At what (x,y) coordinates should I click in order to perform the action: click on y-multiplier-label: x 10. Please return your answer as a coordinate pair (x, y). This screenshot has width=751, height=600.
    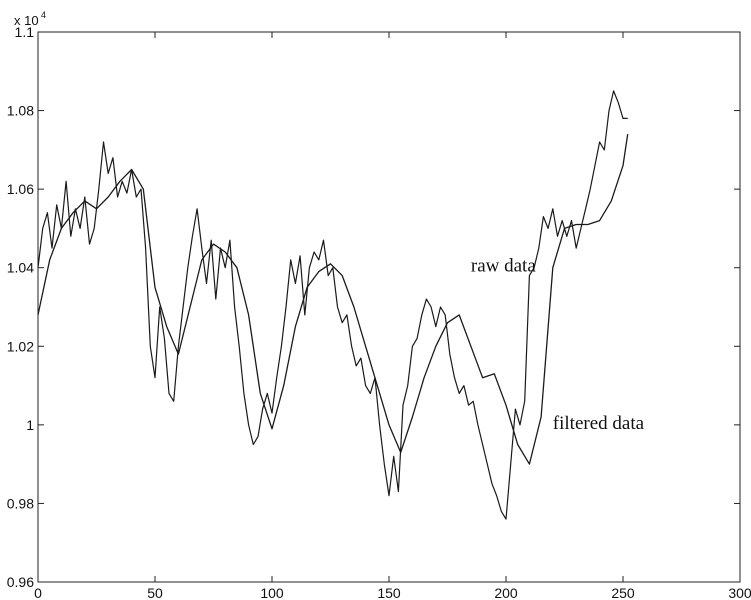
    Looking at the image, I should click on (26, 20).